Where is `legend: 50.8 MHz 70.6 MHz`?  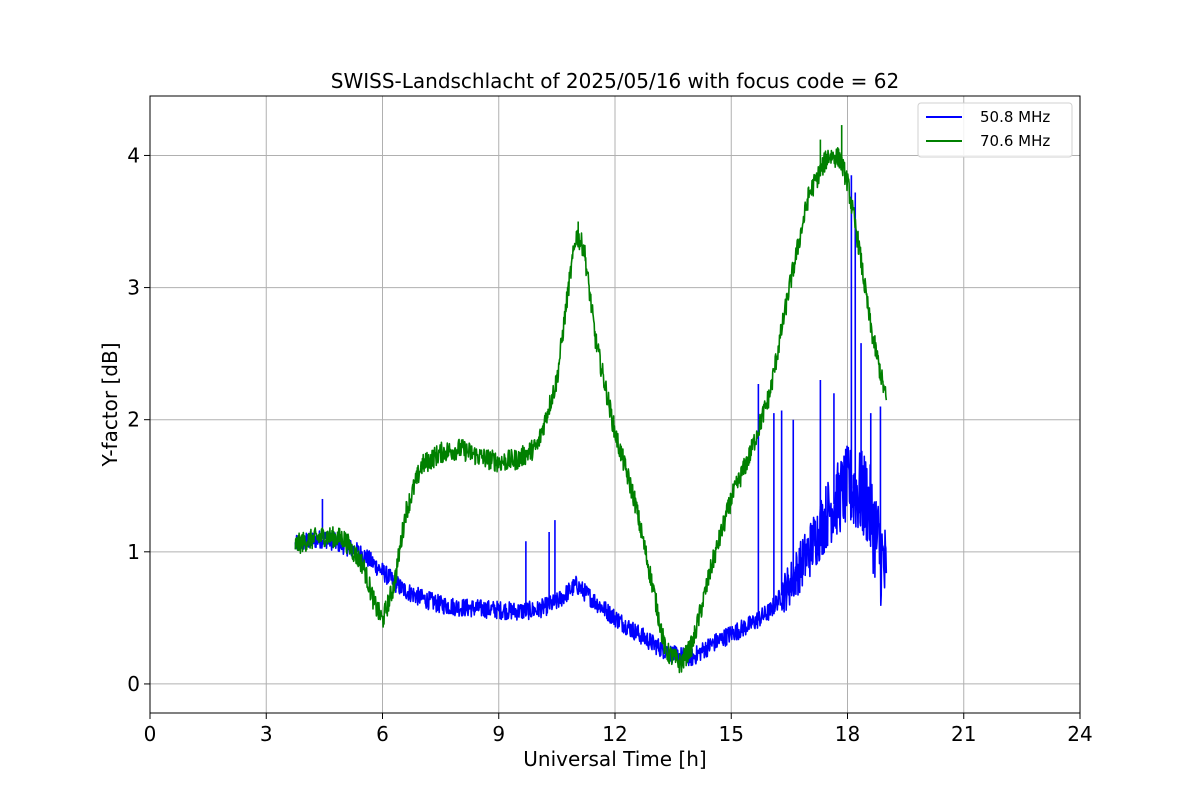
legend: 50.8 MHz 70.6 MHz is located at coordinates (995, 130).